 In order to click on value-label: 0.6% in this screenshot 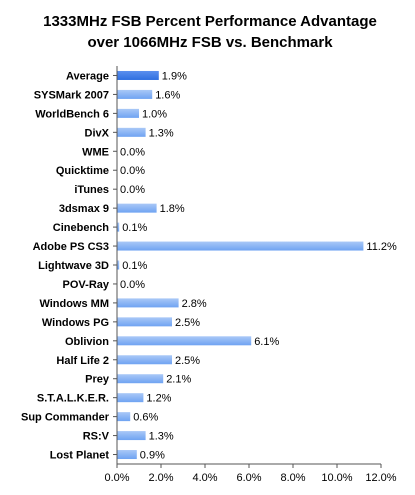, I will do `click(145, 418)`.